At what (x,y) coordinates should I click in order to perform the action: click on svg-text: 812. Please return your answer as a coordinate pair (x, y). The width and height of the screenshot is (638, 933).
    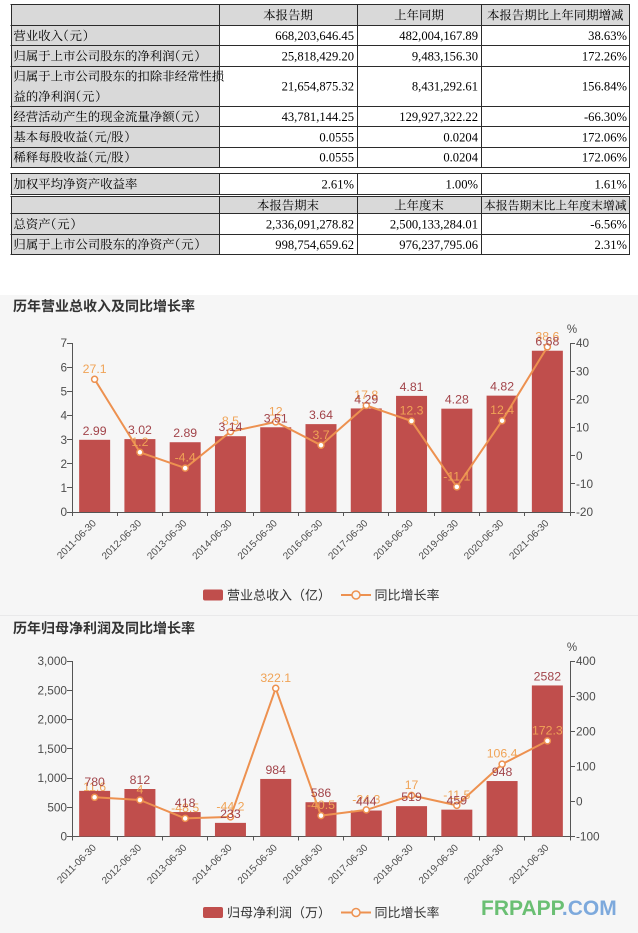
    Looking at the image, I should click on (140, 780).